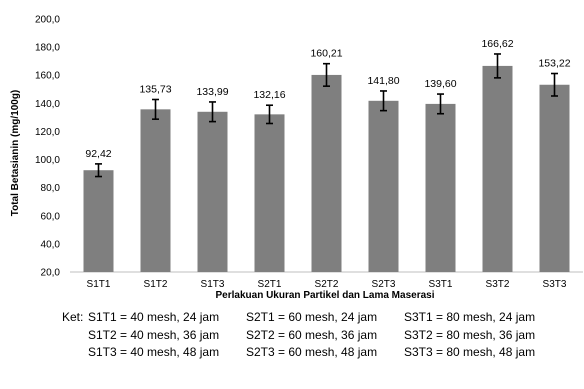 The width and height of the screenshot is (584, 389). Describe the element at coordinates (47, 76) in the screenshot. I see `y-tick-label: 160,0` at that location.